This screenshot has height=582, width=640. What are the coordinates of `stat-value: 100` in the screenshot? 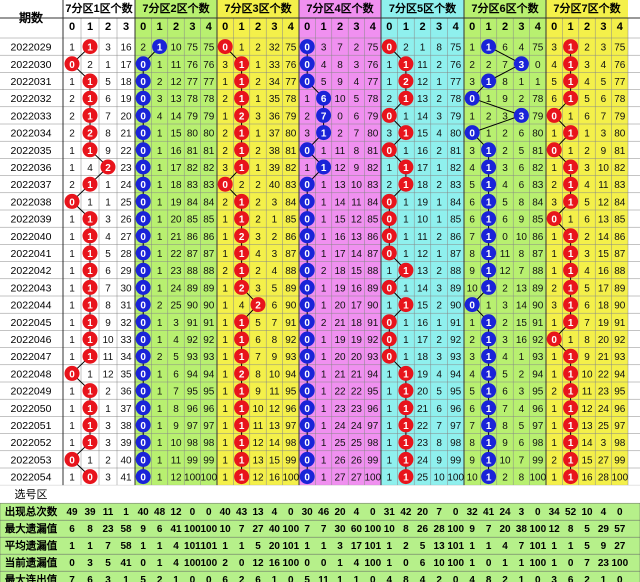 It's located at (208, 563).